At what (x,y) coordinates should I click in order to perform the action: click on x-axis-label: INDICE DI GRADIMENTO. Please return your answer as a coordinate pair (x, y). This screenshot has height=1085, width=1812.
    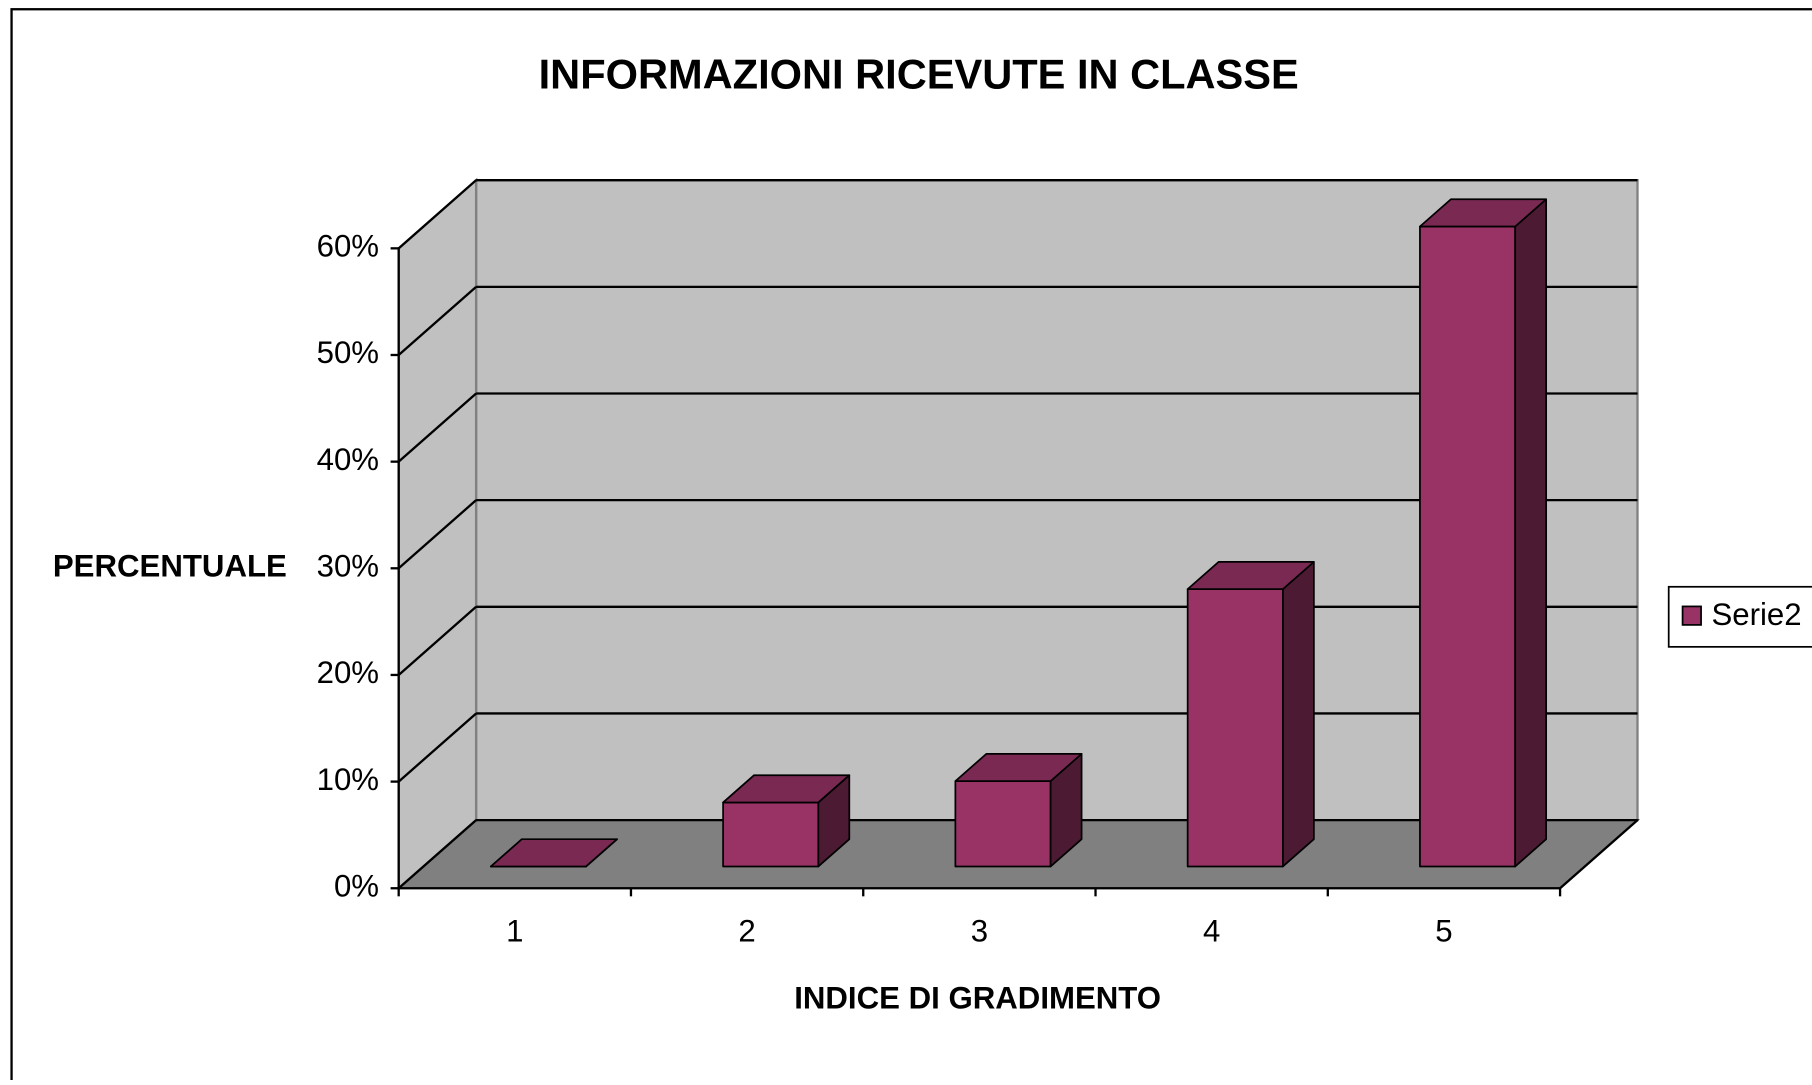
    Looking at the image, I should click on (977, 998).